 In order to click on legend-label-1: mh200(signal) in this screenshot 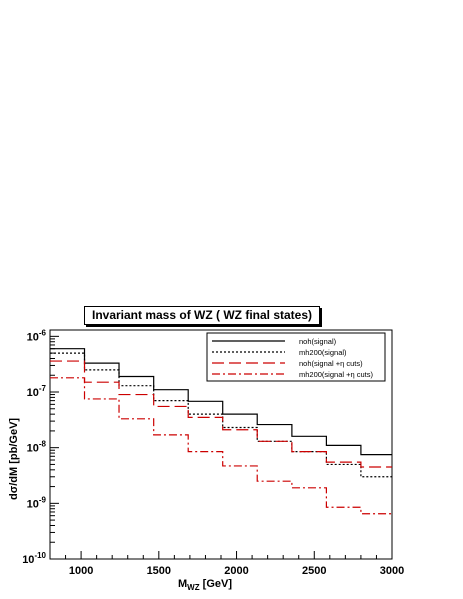, I will do `click(323, 352)`.